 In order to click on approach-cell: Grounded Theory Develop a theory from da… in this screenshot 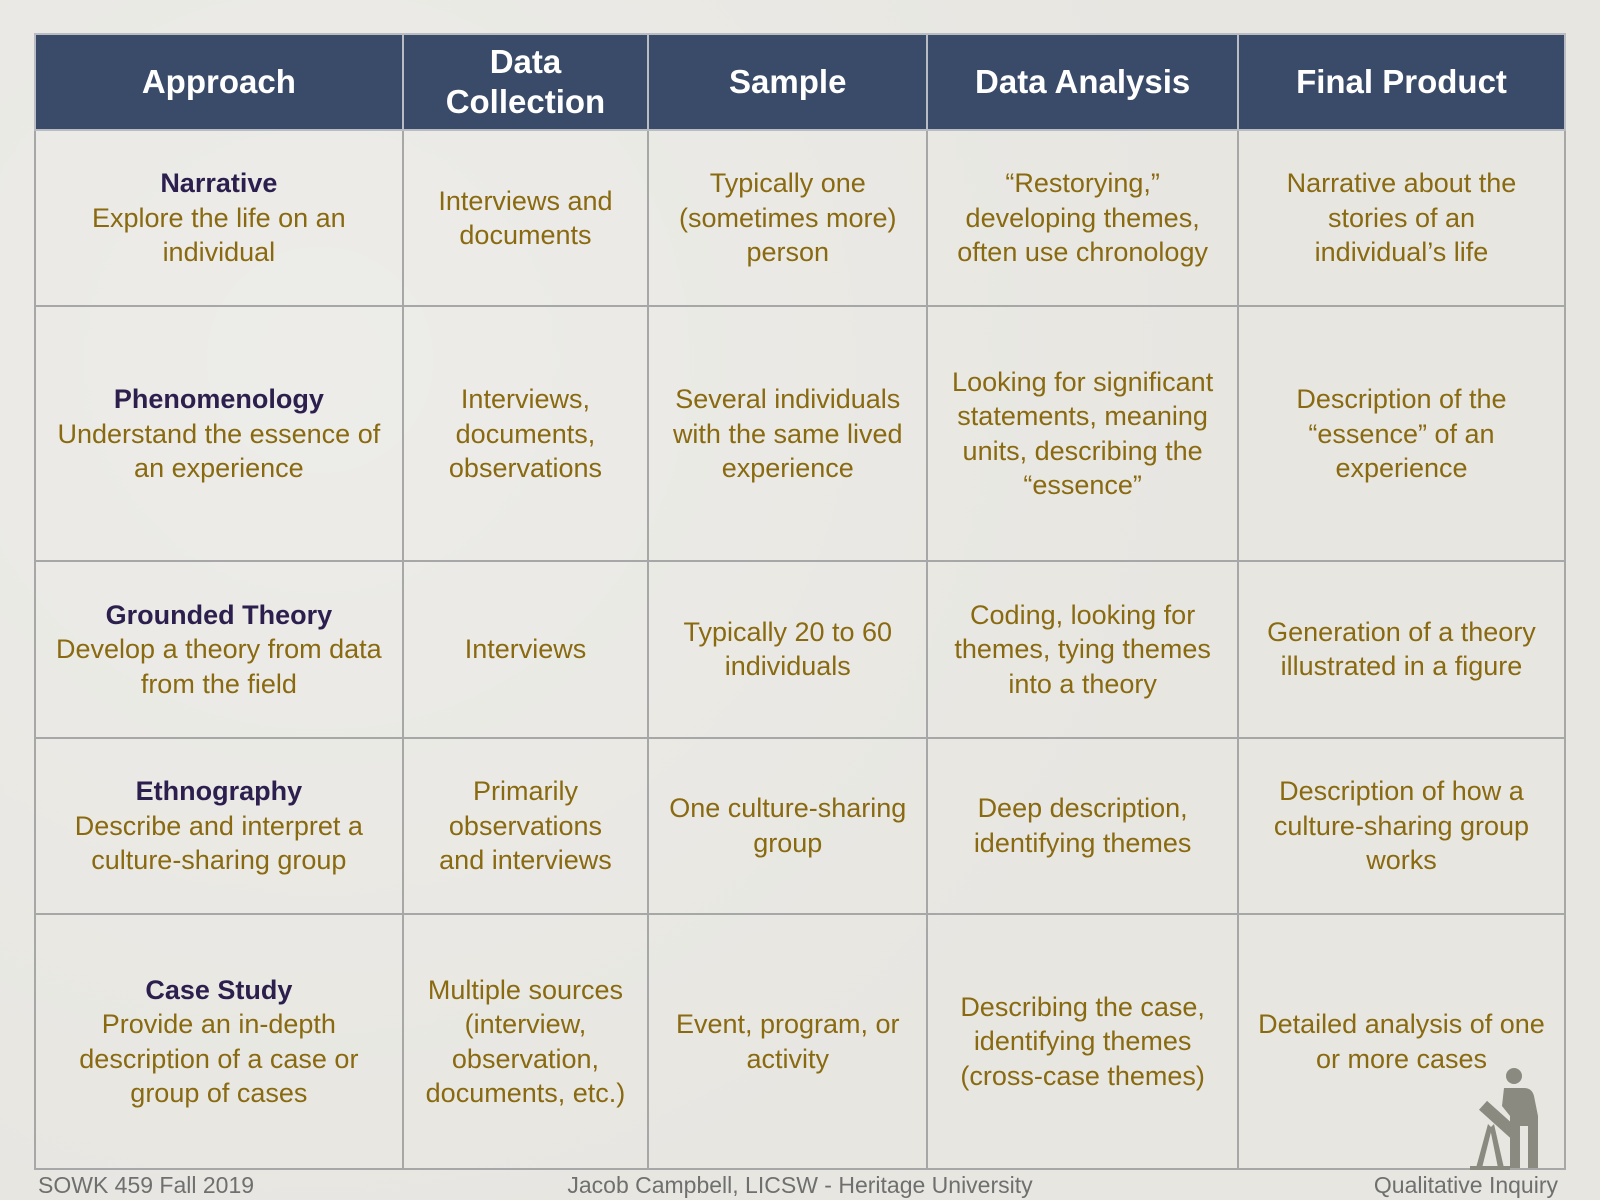, I will do `click(219, 649)`.